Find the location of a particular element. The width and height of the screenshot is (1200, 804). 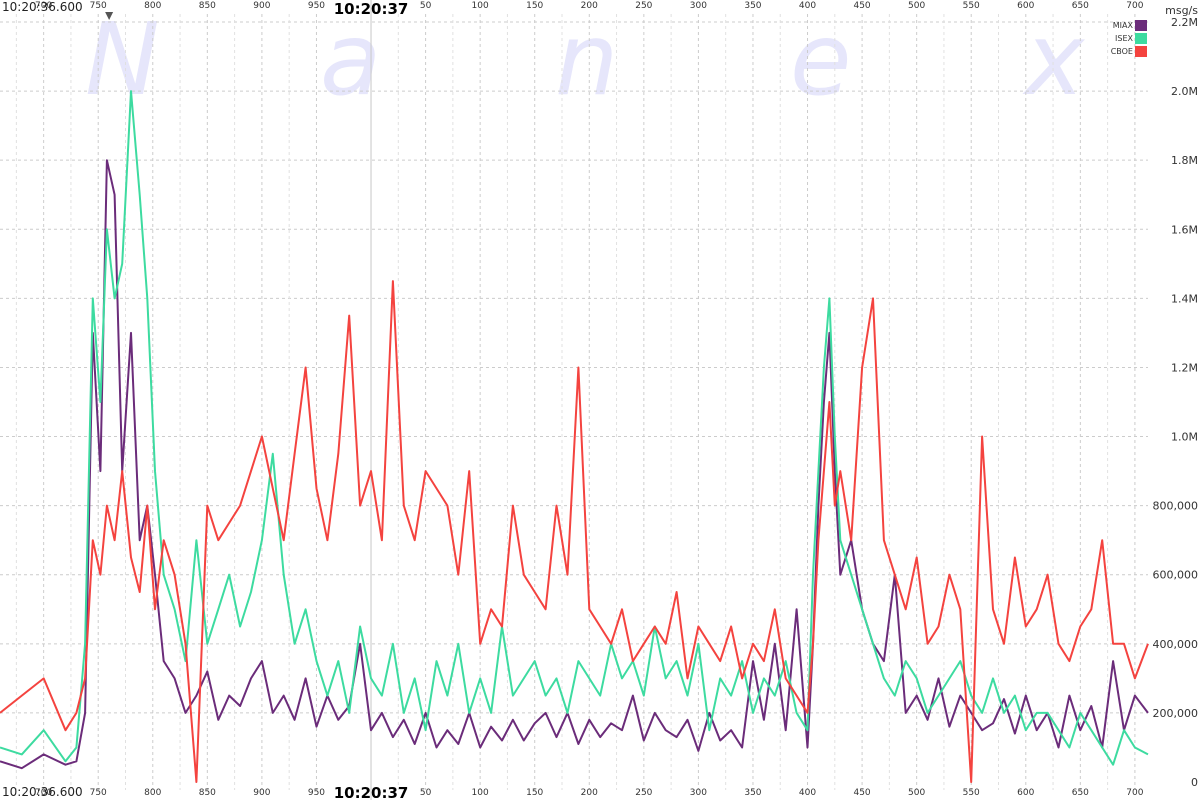

watermark-letter: a is located at coordinates (350, 59).